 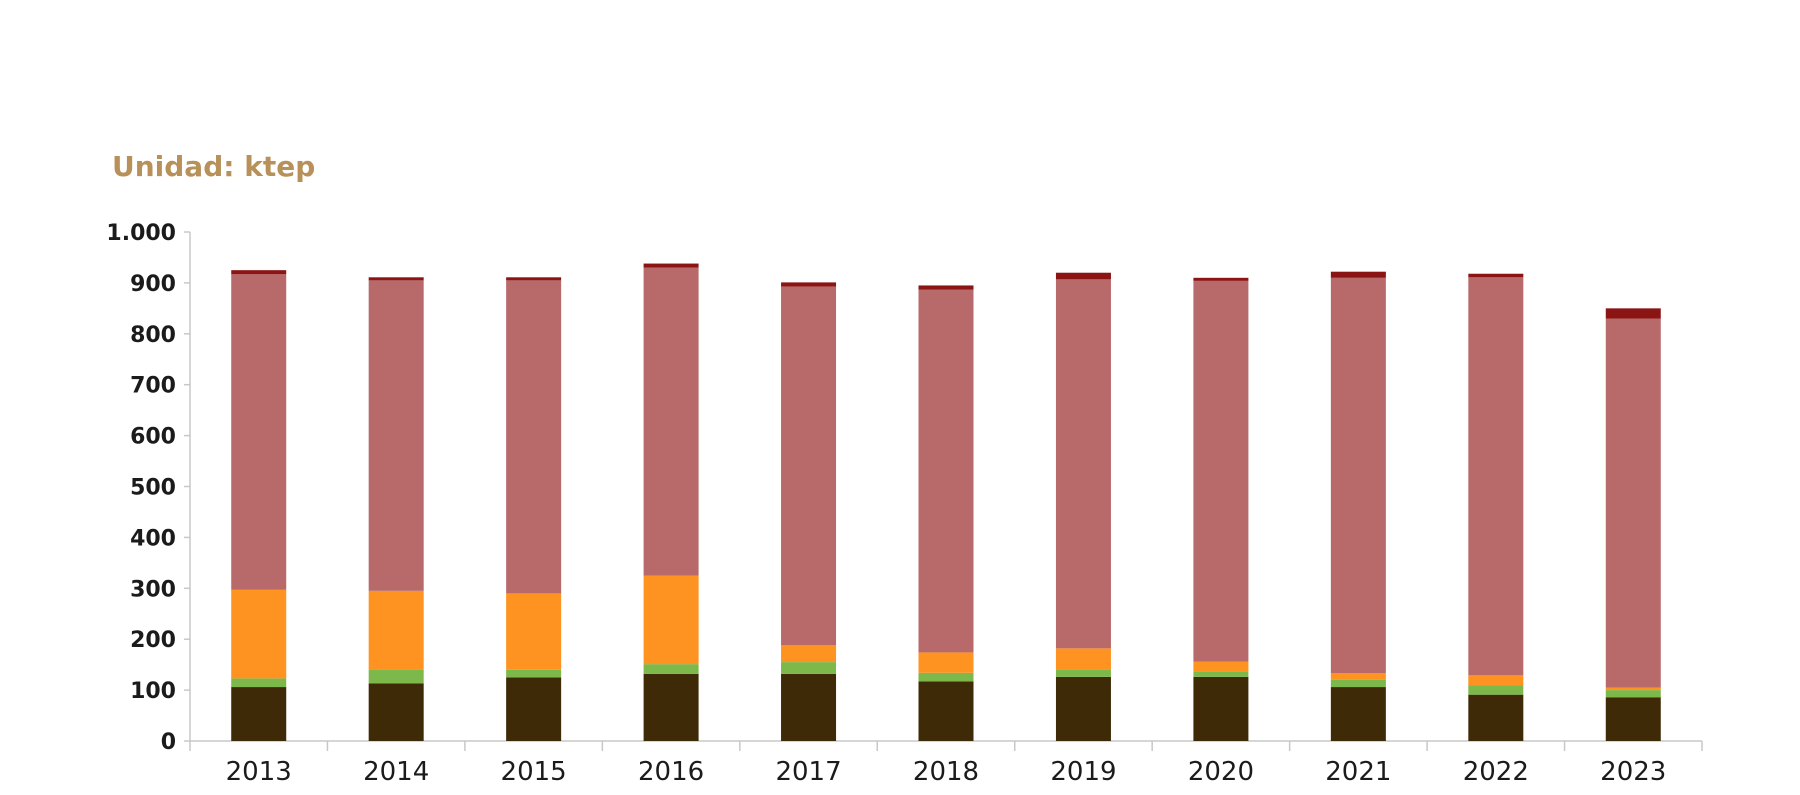 I want to click on bar-stack-2020, so click(x=1221, y=509).